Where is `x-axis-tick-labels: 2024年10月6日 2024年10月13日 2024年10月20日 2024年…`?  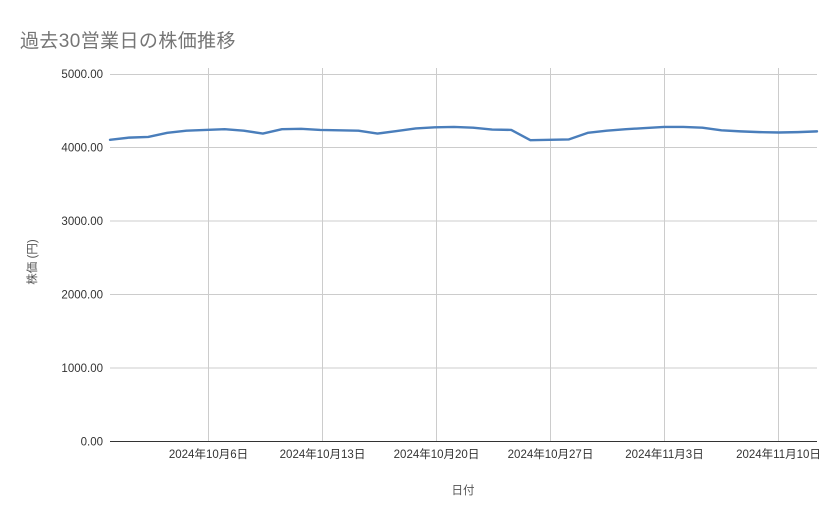 x-axis-tick-labels: 2024年10月6日 2024年10月13日 2024年10月20日 2024年… is located at coordinates (495, 454).